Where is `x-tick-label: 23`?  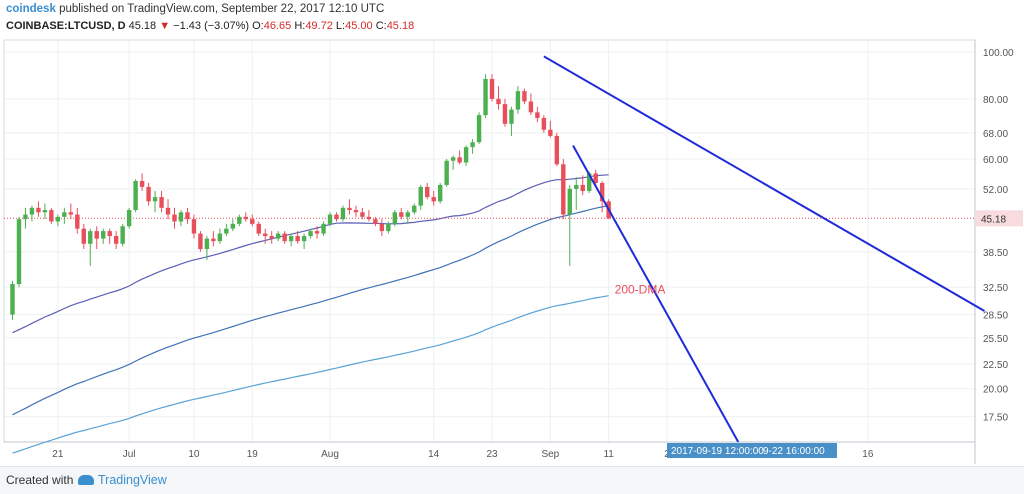 x-tick-label: 23 is located at coordinates (492, 454).